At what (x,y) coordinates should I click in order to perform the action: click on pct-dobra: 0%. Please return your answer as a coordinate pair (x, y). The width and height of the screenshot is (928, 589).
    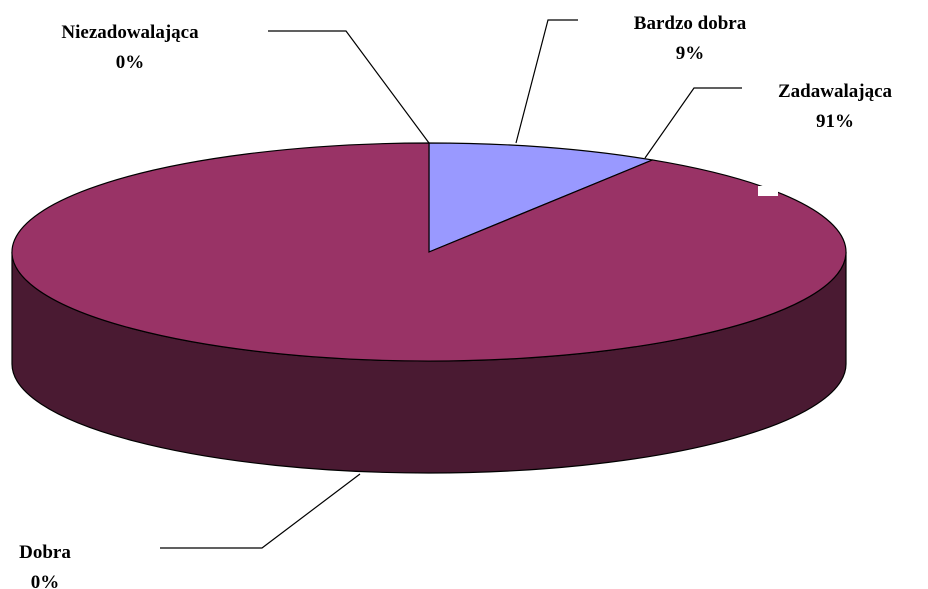
    Looking at the image, I should click on (45, 580).